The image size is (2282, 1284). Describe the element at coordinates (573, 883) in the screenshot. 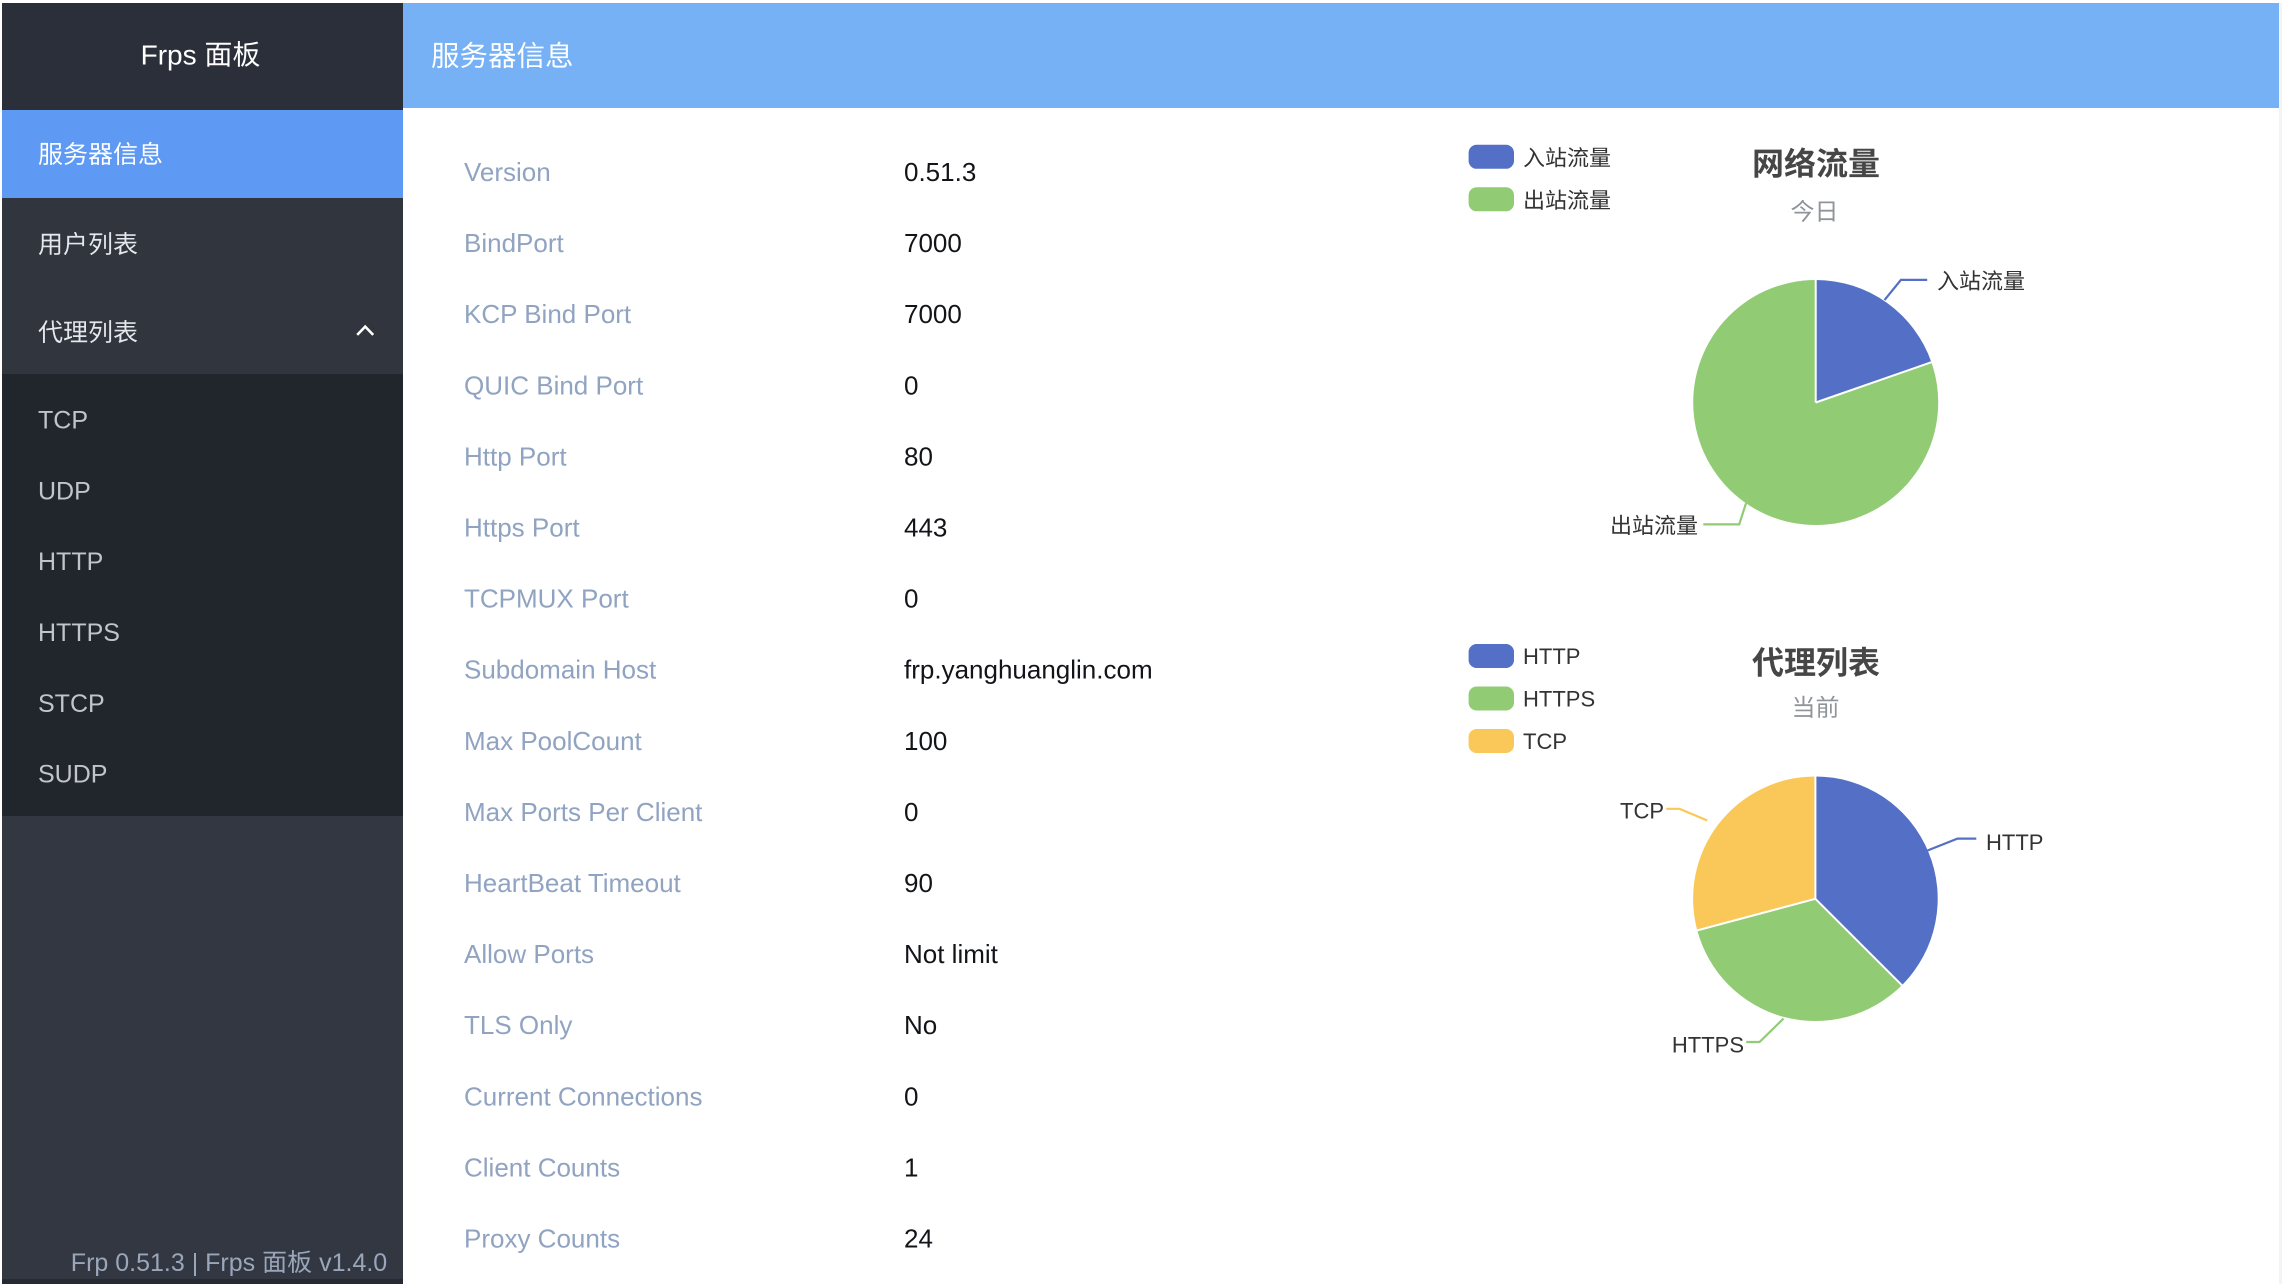

I see `svg-text: HeartBeat Timeout` at that location.